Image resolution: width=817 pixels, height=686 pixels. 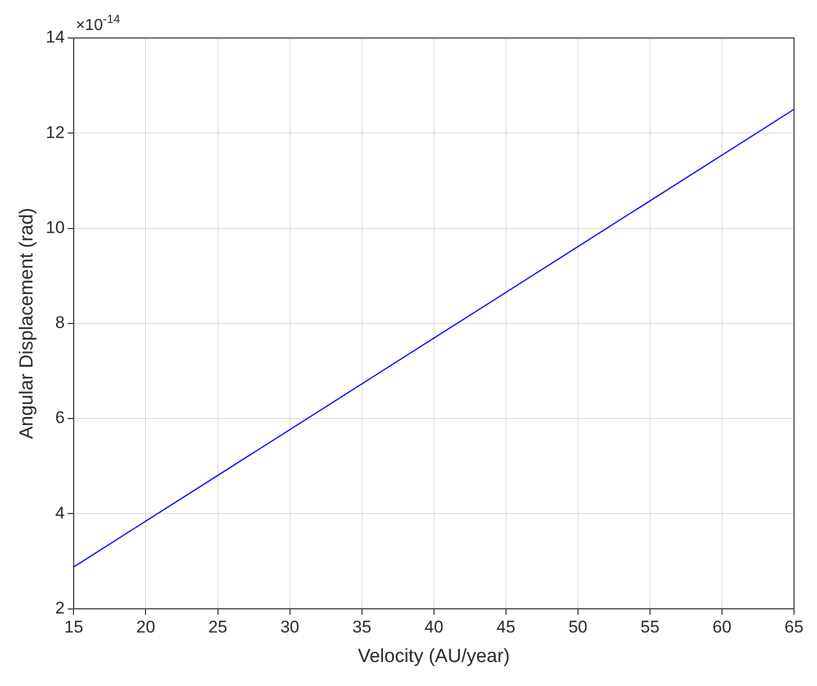 What do you see at coordinates (218, 627) in the screenshot?
I see `x-tick-label: 25` at bounding box center [218, 627].